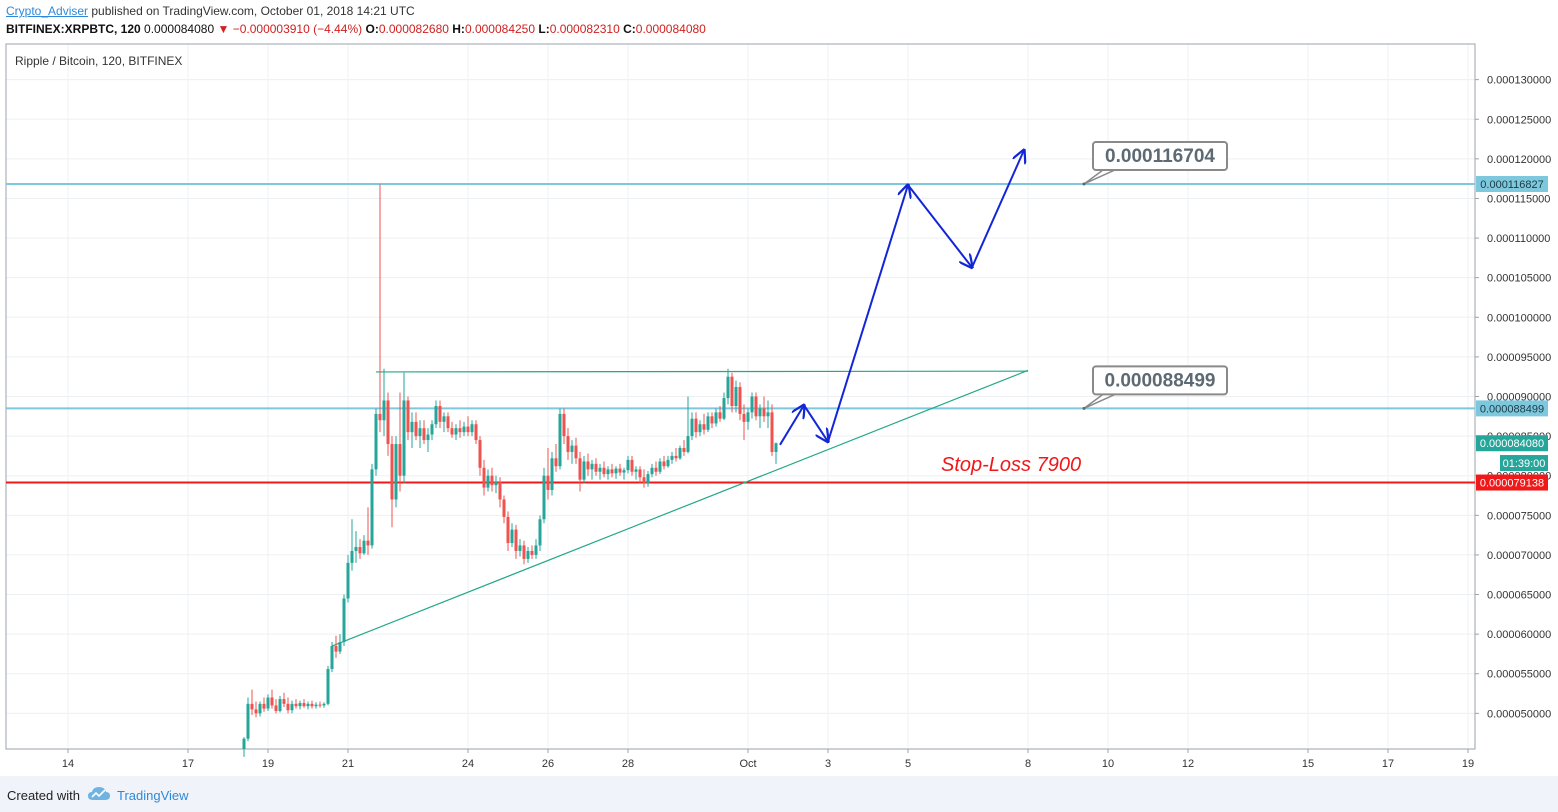 The height and width of the screenshot is (812, 1558). I want to click on author-link: Crypto_Adviser, so click(47, 11).